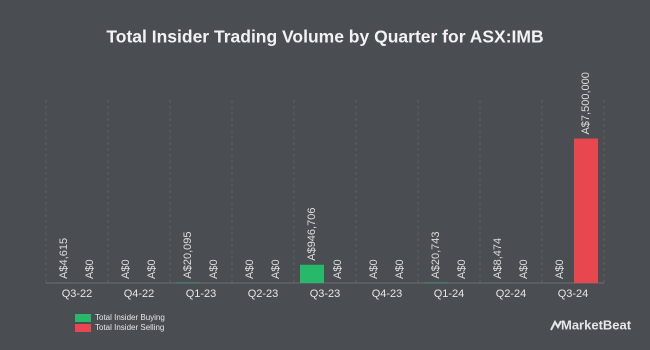 This screenshot has width=650, height=350. I want to click on value-label: A$946,706, so click(312, 234).